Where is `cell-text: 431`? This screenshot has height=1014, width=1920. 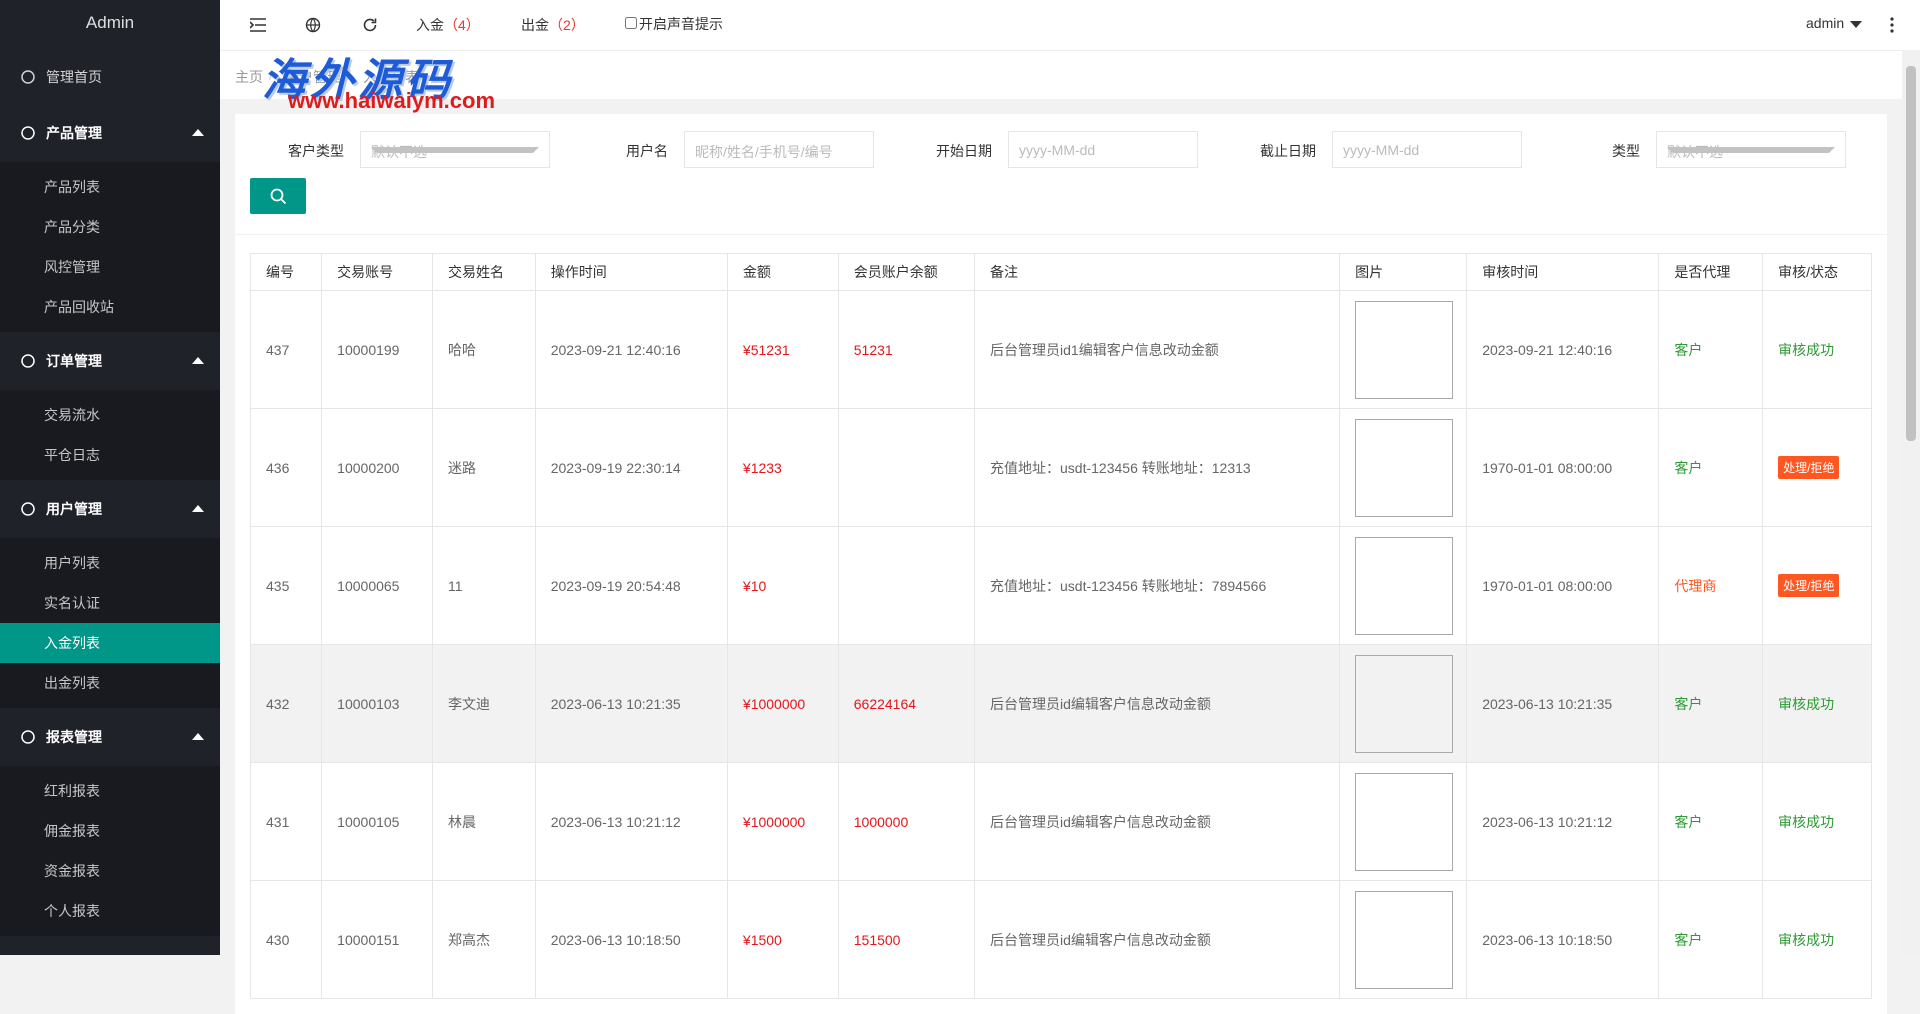 cell-text: 431 is located at coordinates (278, 821).